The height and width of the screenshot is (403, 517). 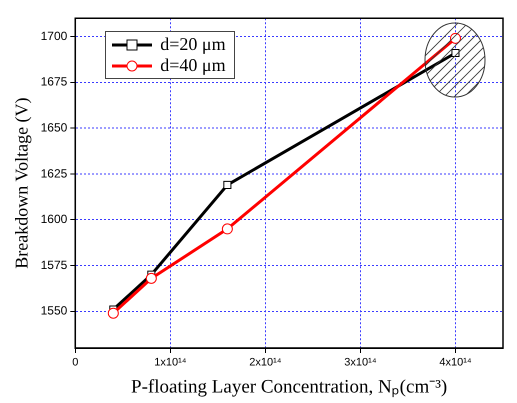 I want to click on x-tick-label: 2x10¹⁴, so click(x=265, y=362).